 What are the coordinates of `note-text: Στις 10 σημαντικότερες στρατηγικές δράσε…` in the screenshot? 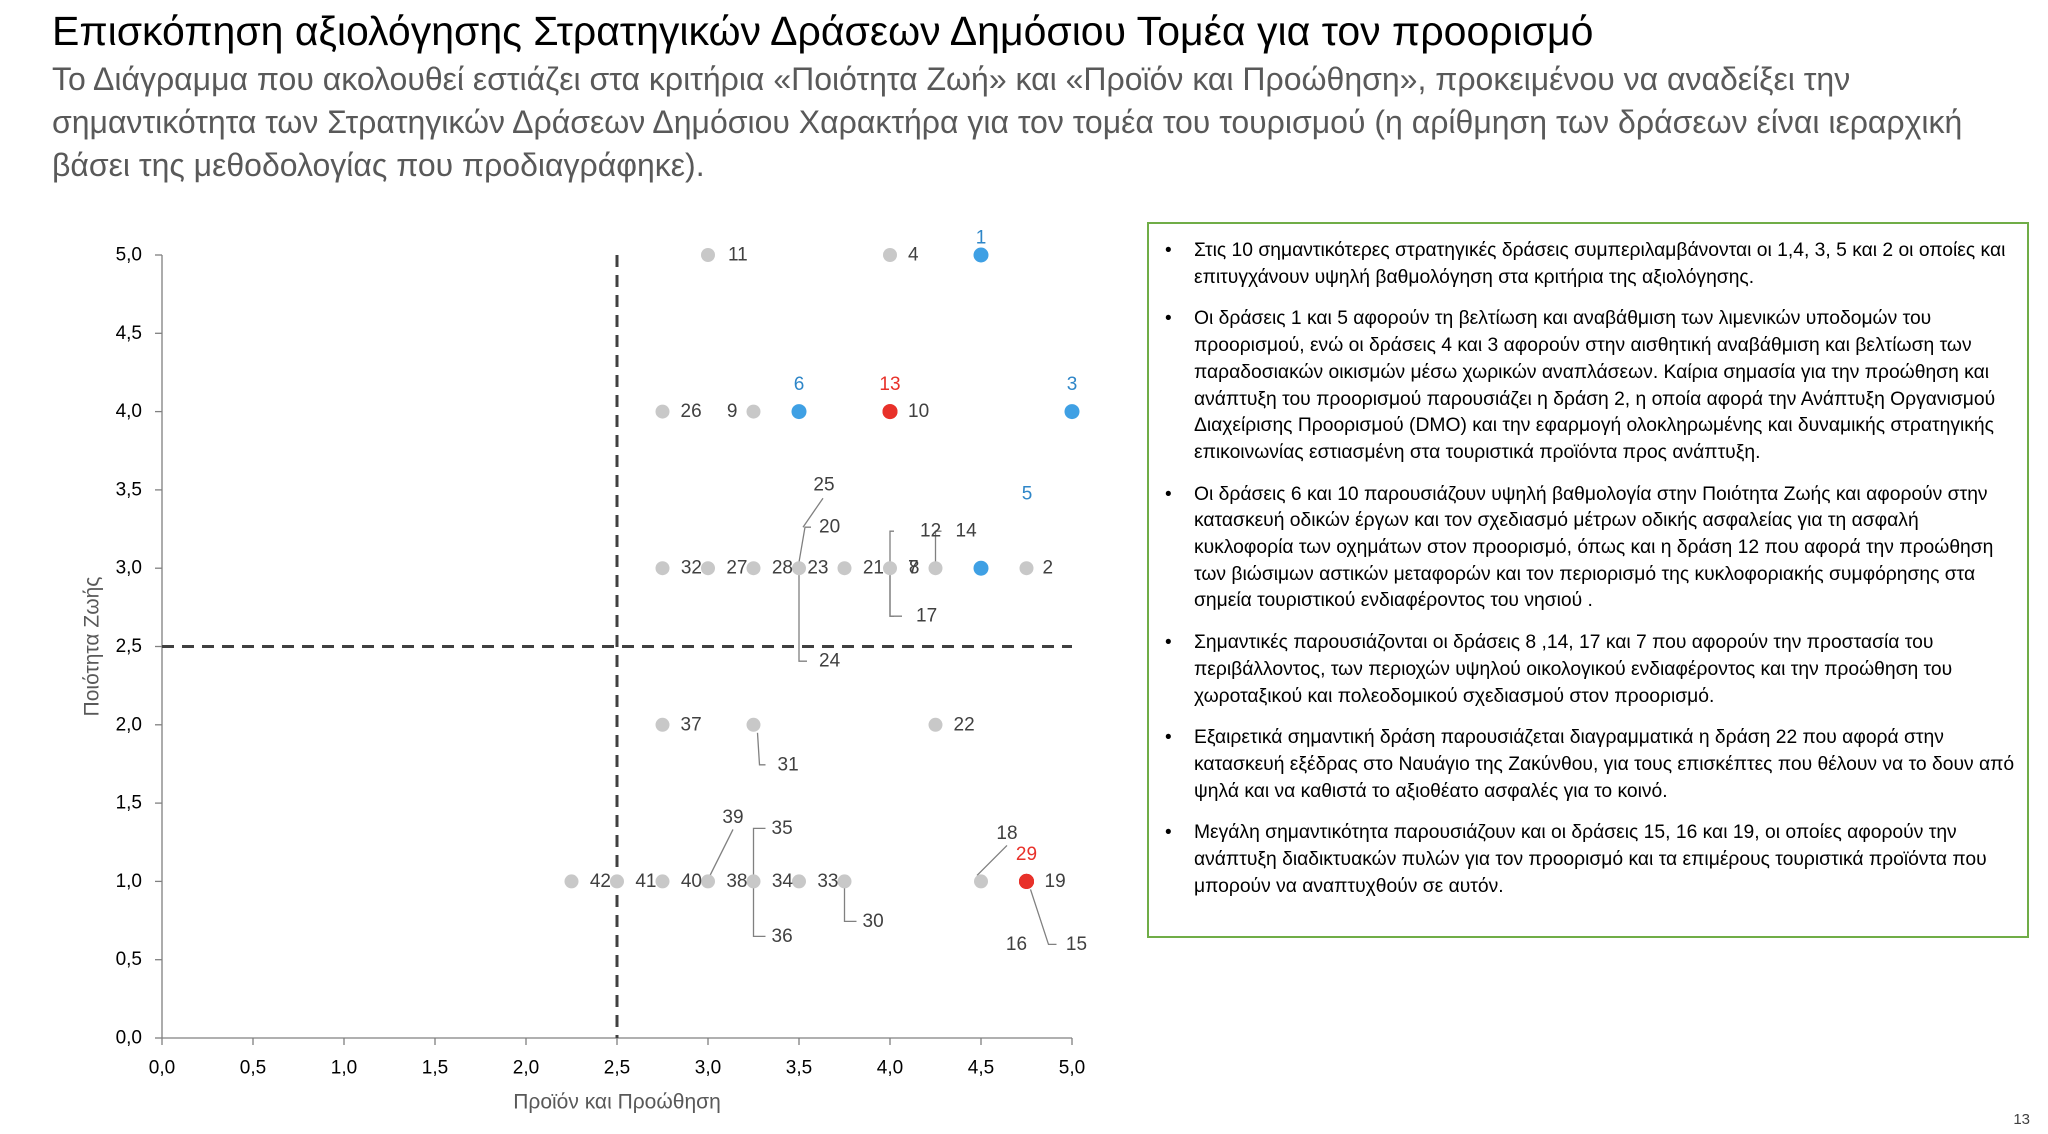 It's located at (1600, 264).